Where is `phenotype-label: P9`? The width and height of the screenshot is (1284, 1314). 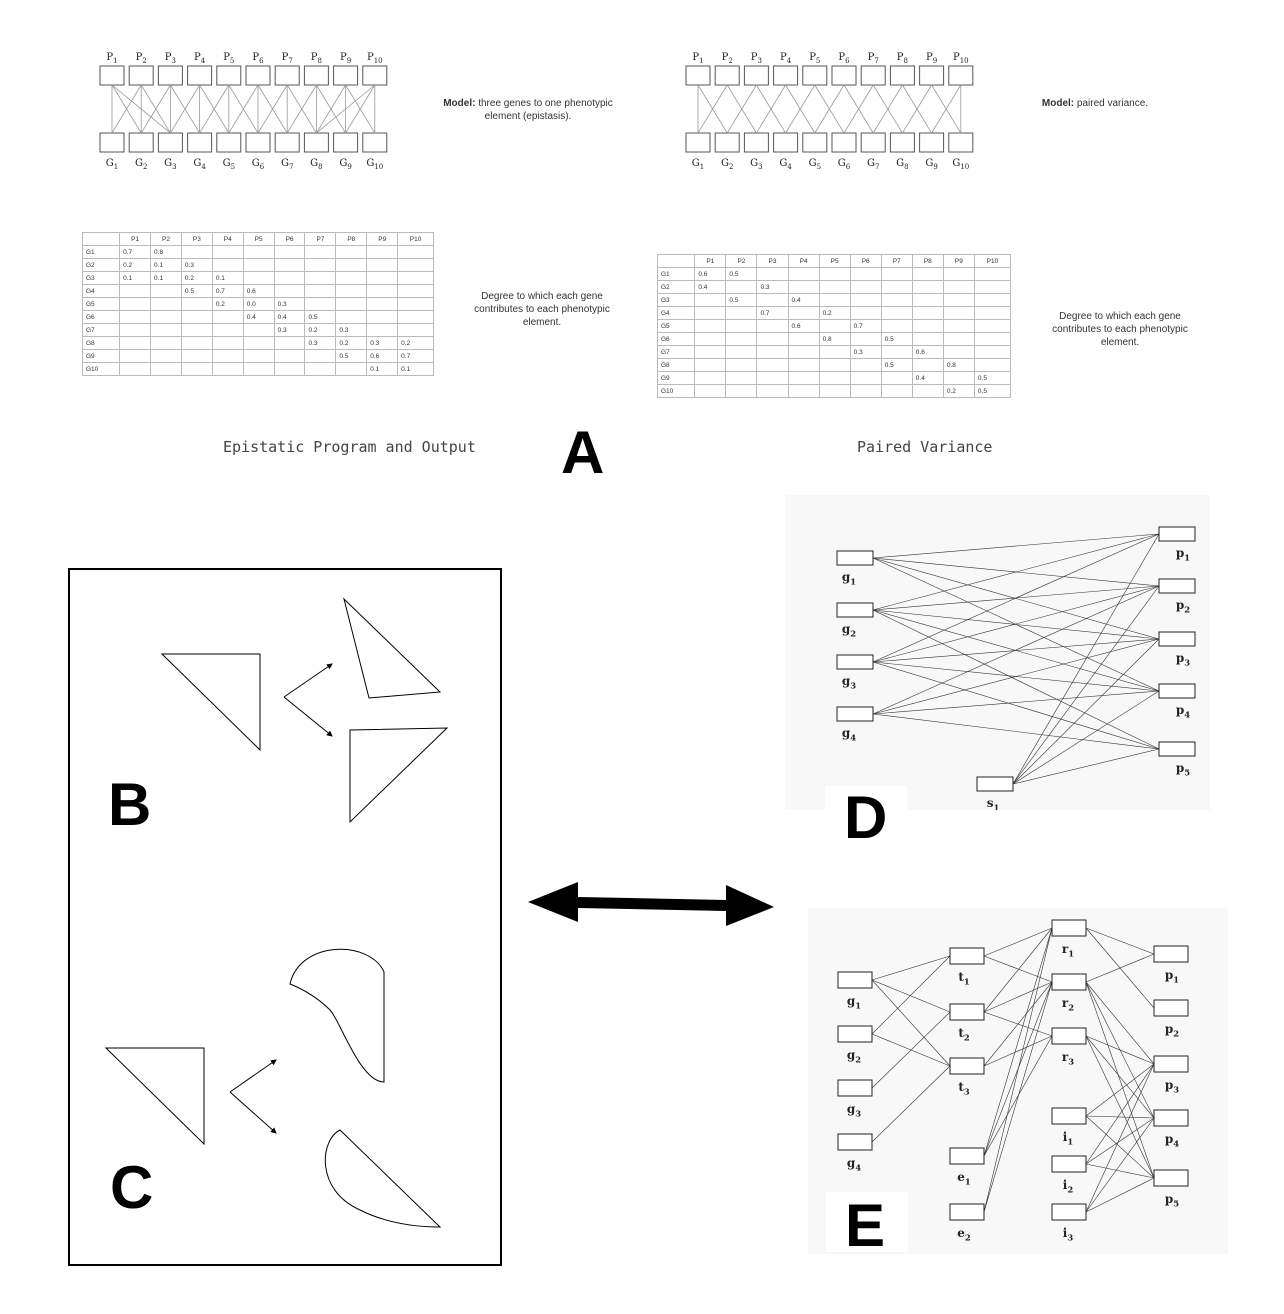
phenotype-label: P9 is located at coordinates (931, 58).